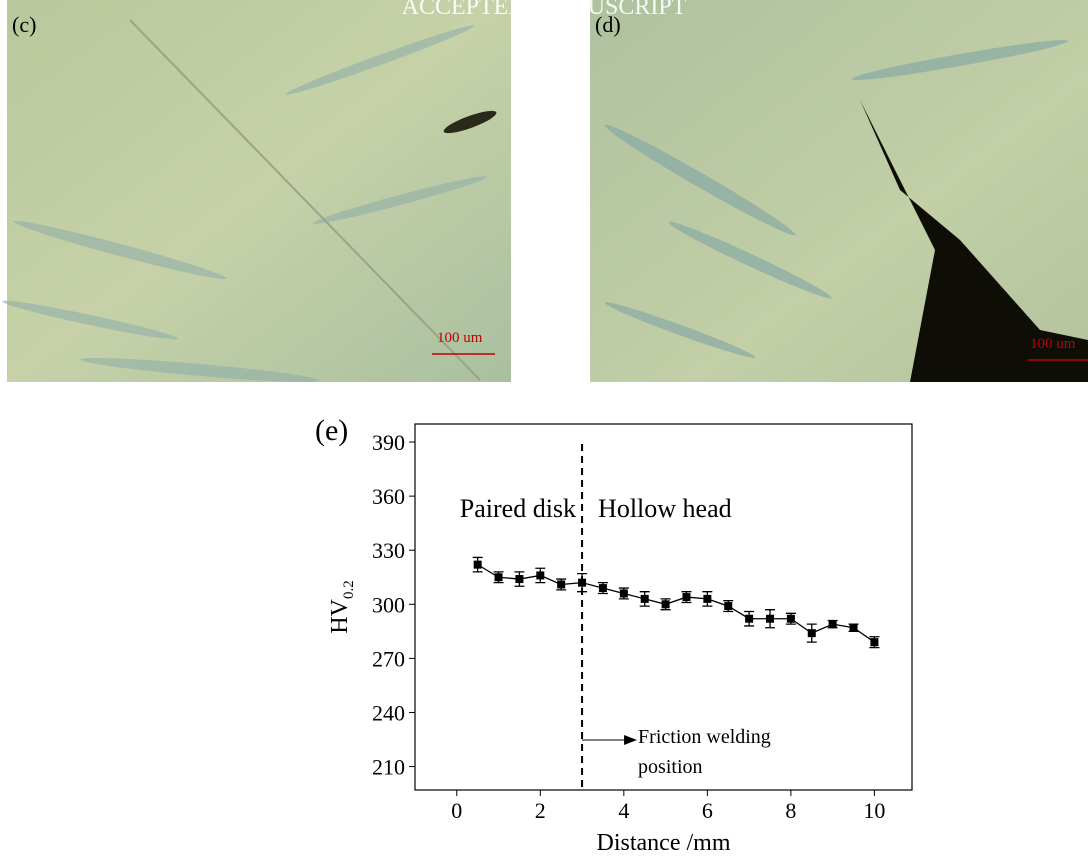 This screenshot has height=862, width=1088. Describe the element at coordinates (540, 810) in the screenshot. I see `x-tick-label: 2` at that location.